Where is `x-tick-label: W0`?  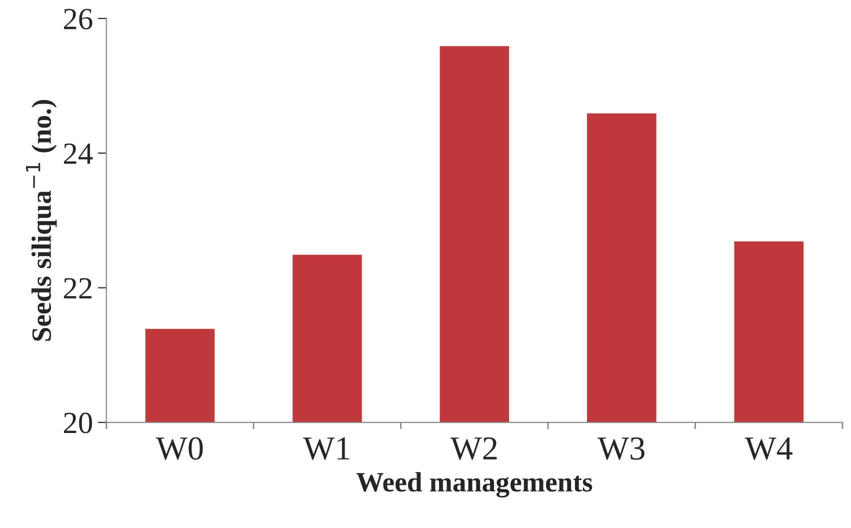 x-tick-label: W0 is located at coordinates (179, 448).